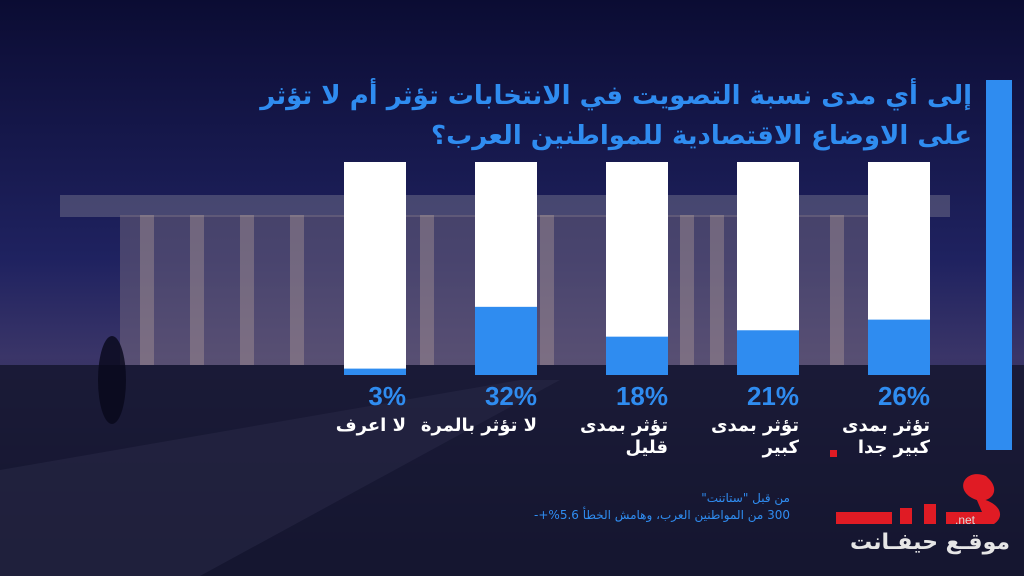  I want to click on value-label: 3%, so click(387, 396).